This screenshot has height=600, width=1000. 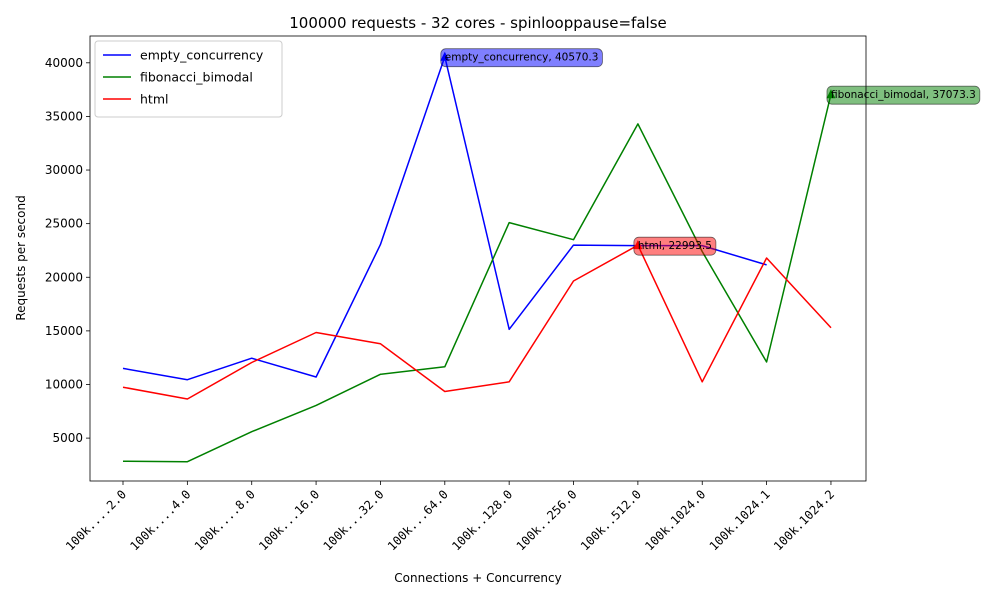 I want to click on annotation-empty_concurrency: empty_concurrency, 40570.3, so click(x=521, y=58).